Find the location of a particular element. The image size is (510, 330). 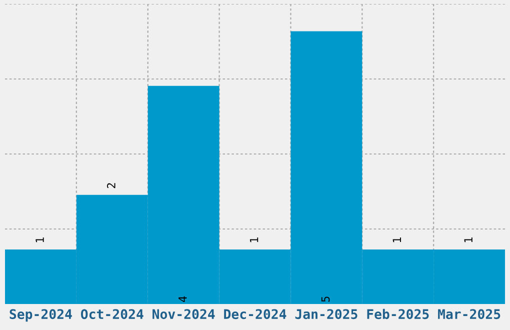

x-tick-label: Feb-2025 is located at coordinates (398, 314).